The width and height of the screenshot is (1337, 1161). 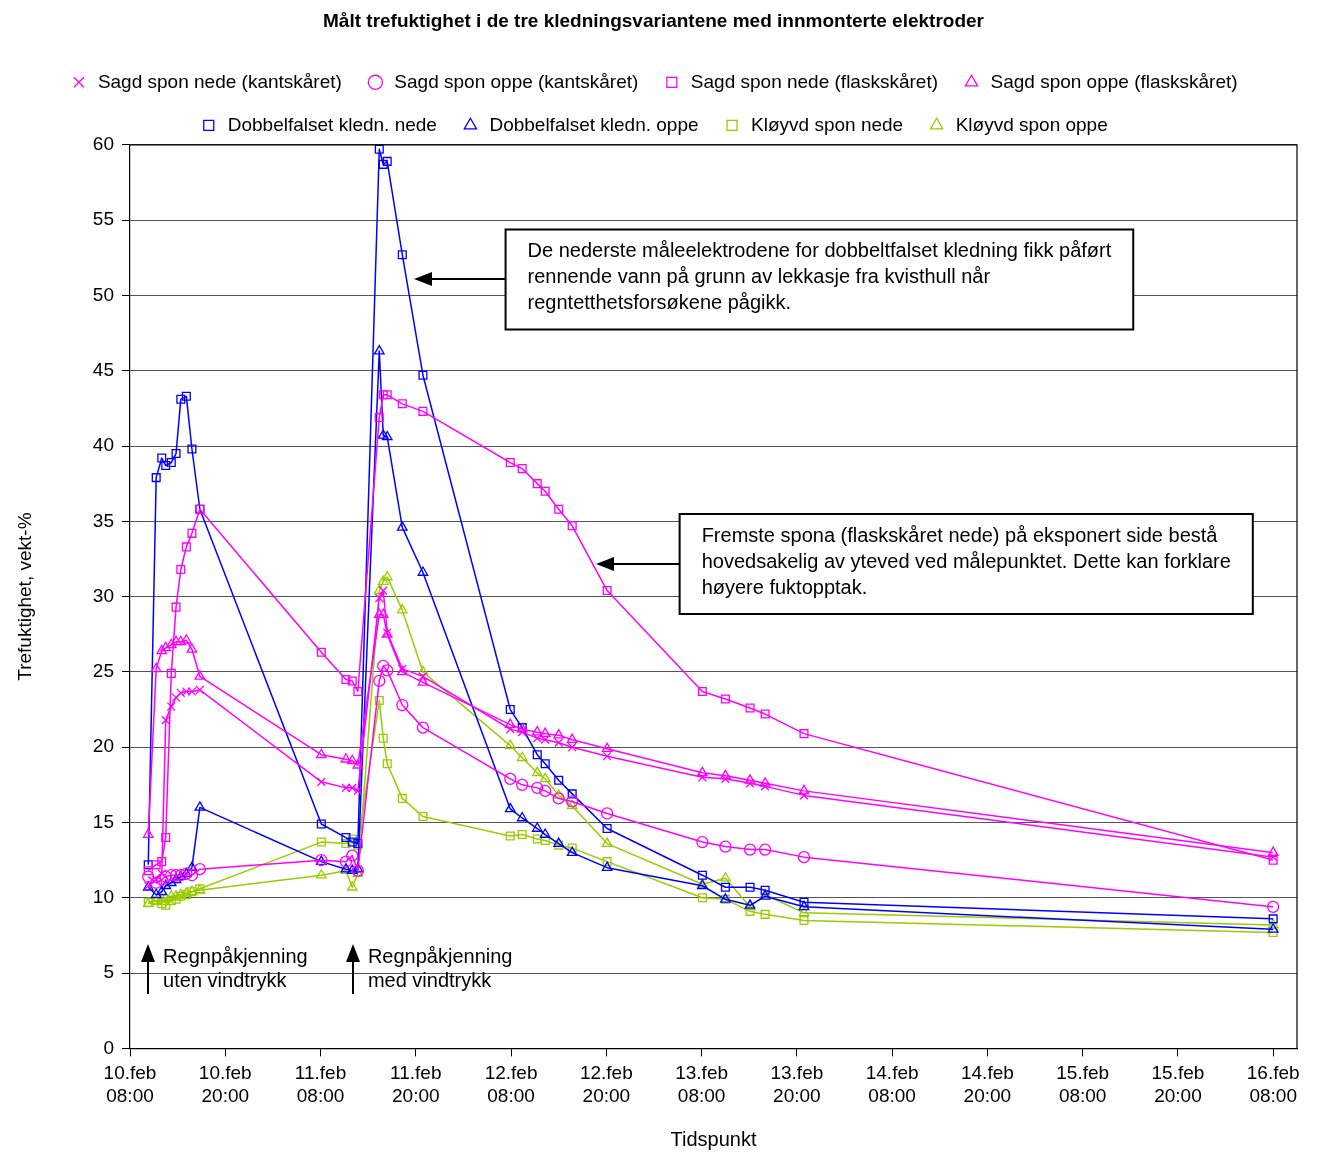 I want to click on y-tick-label: 55, so click(x=103, y=219).